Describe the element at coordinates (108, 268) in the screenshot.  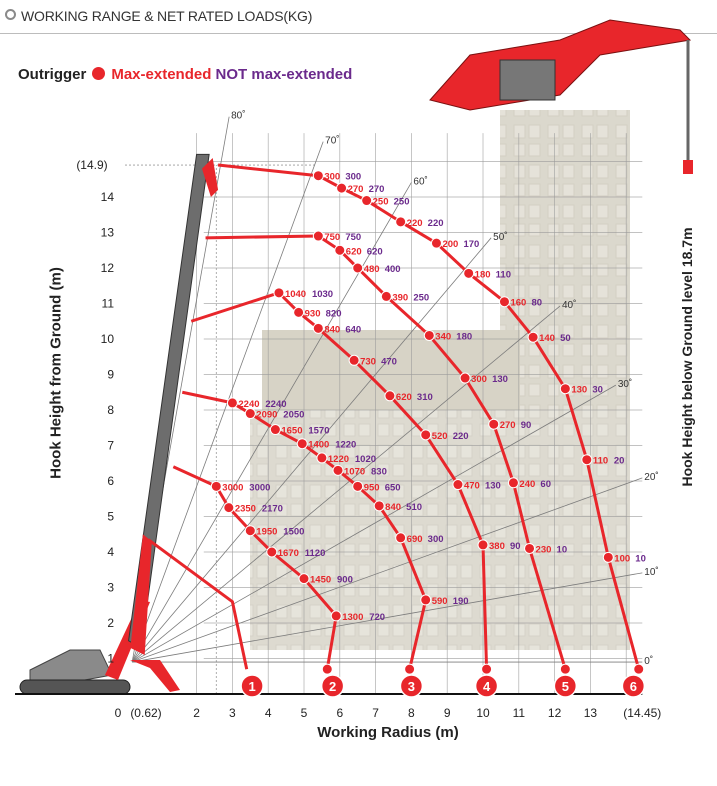
I see `y-tick-label: 12` at that location.